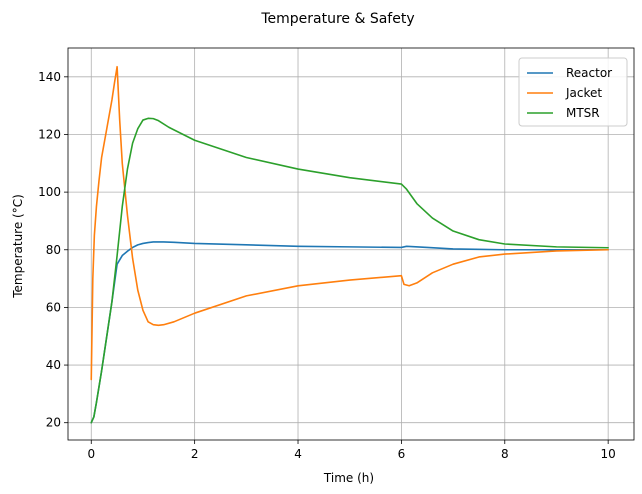 This screenshot has height=494, width=642. What do you see at coordinates (348, 478) in the screenshot?
I see `x-axis-label: Time (h)` at bounding box center [348, 478].